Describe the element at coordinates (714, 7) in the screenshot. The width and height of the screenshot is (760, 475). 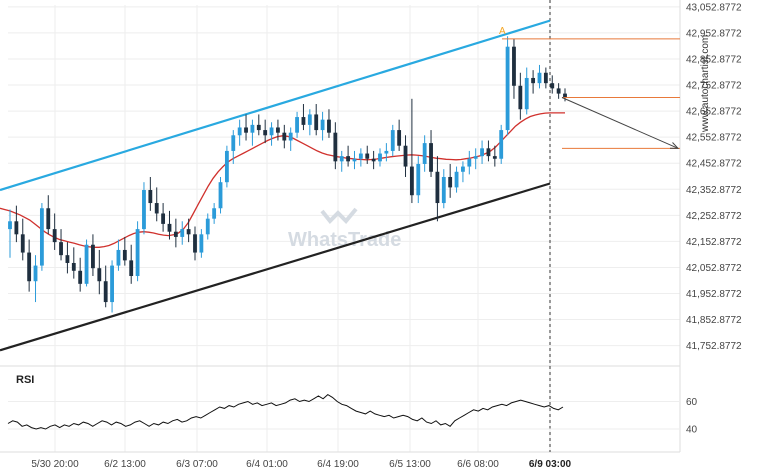
I see `price-tick-label: 43,052.8772` at that location.